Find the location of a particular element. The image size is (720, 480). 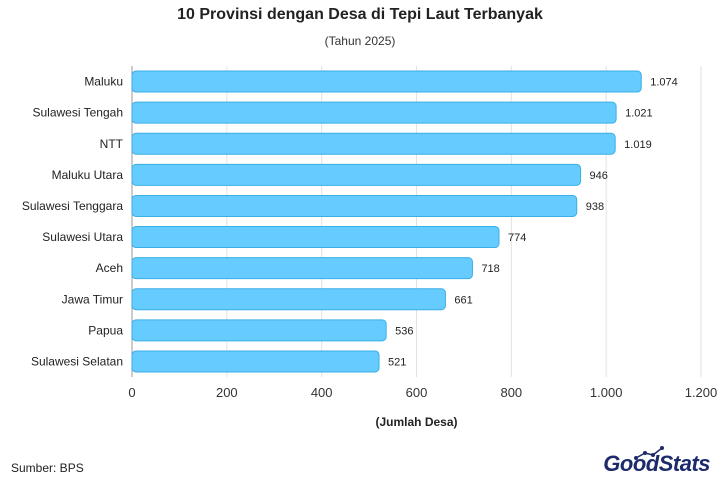

value-label-2: 1.019 is located at coordinates (638, 145).